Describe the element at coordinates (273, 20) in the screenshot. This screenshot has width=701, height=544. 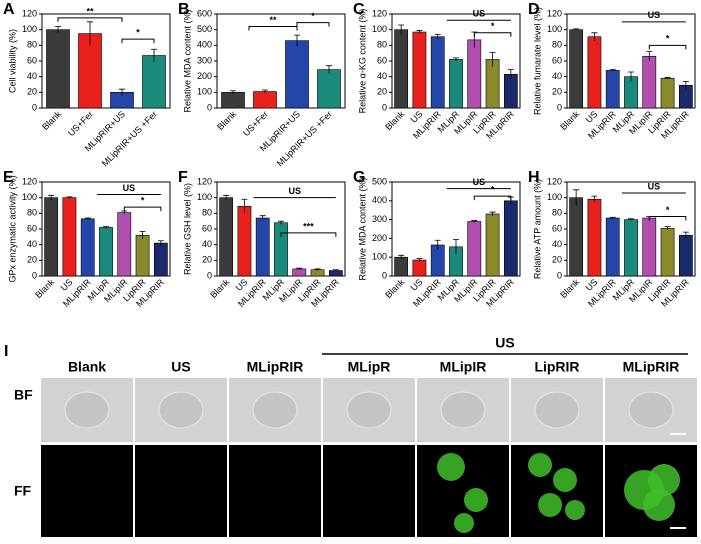
I see `significance-label: **` at that location.